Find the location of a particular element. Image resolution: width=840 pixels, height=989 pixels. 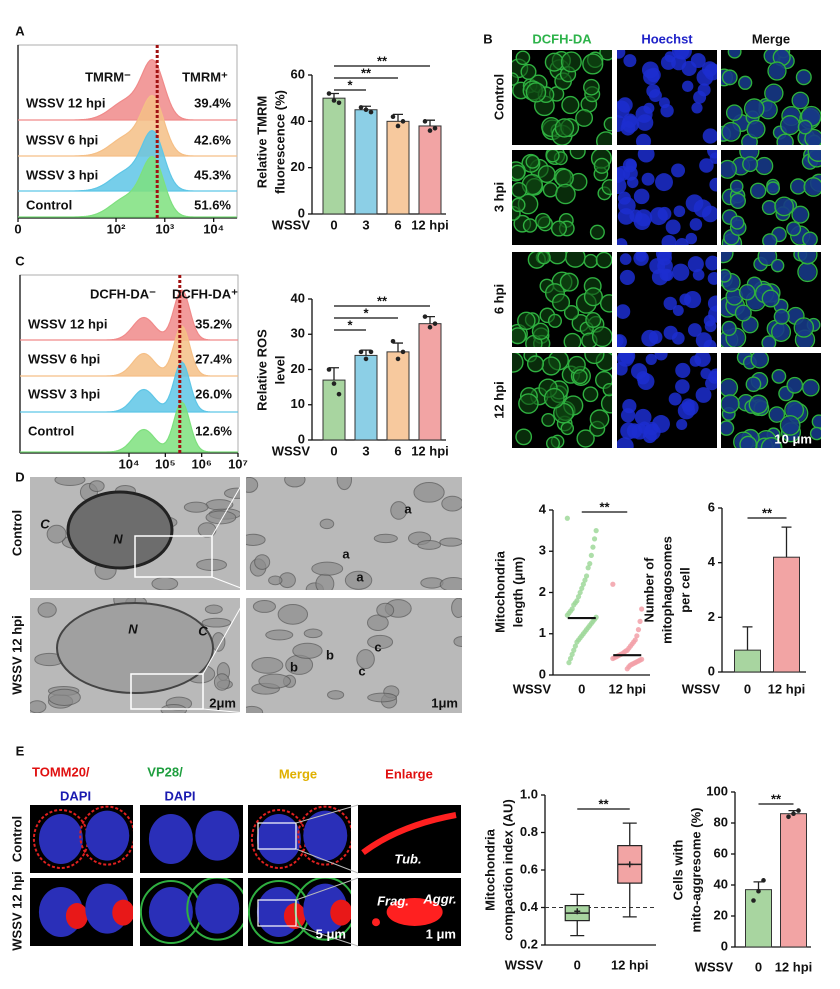

column-header: TOMM20/ is located at coordinates (61, 771).